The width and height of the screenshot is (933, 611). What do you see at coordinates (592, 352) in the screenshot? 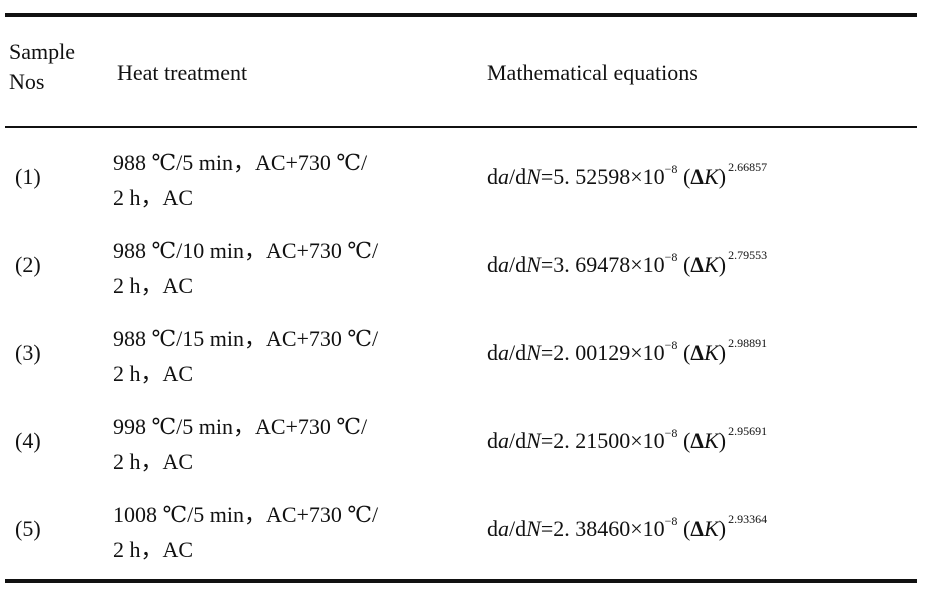
I see `equation-coefficient: 2. 00129` at bounding box center [592, 352].